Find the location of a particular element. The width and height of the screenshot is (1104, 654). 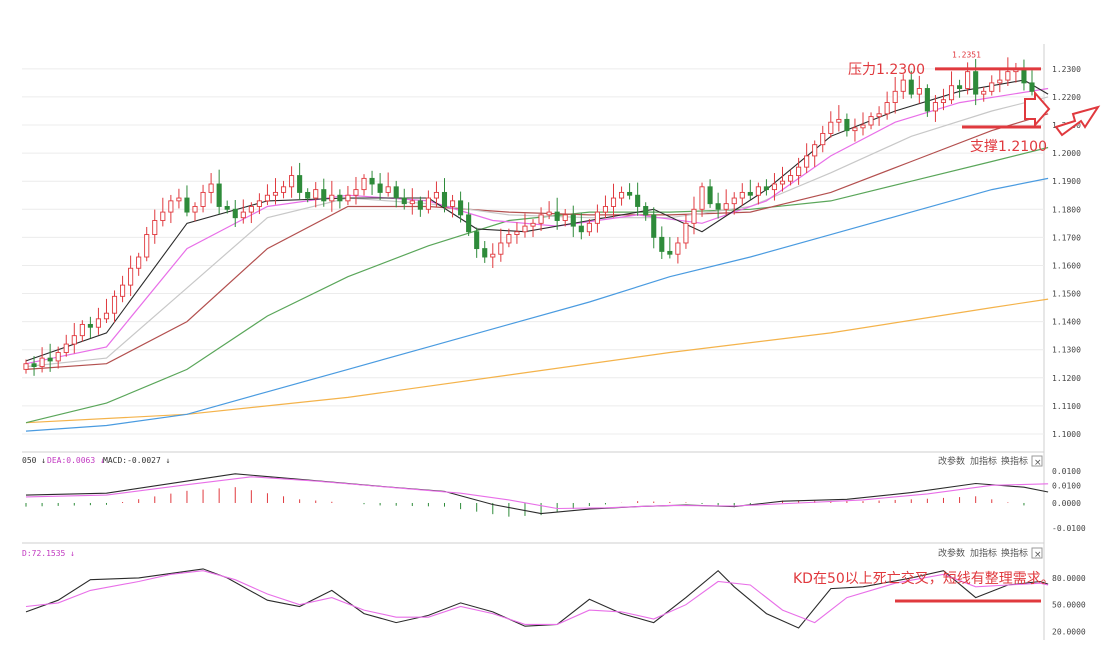

kd-annotation: KD在50以上死亡交叉，短线有整理需求。 is located at coordinates (924, 578).